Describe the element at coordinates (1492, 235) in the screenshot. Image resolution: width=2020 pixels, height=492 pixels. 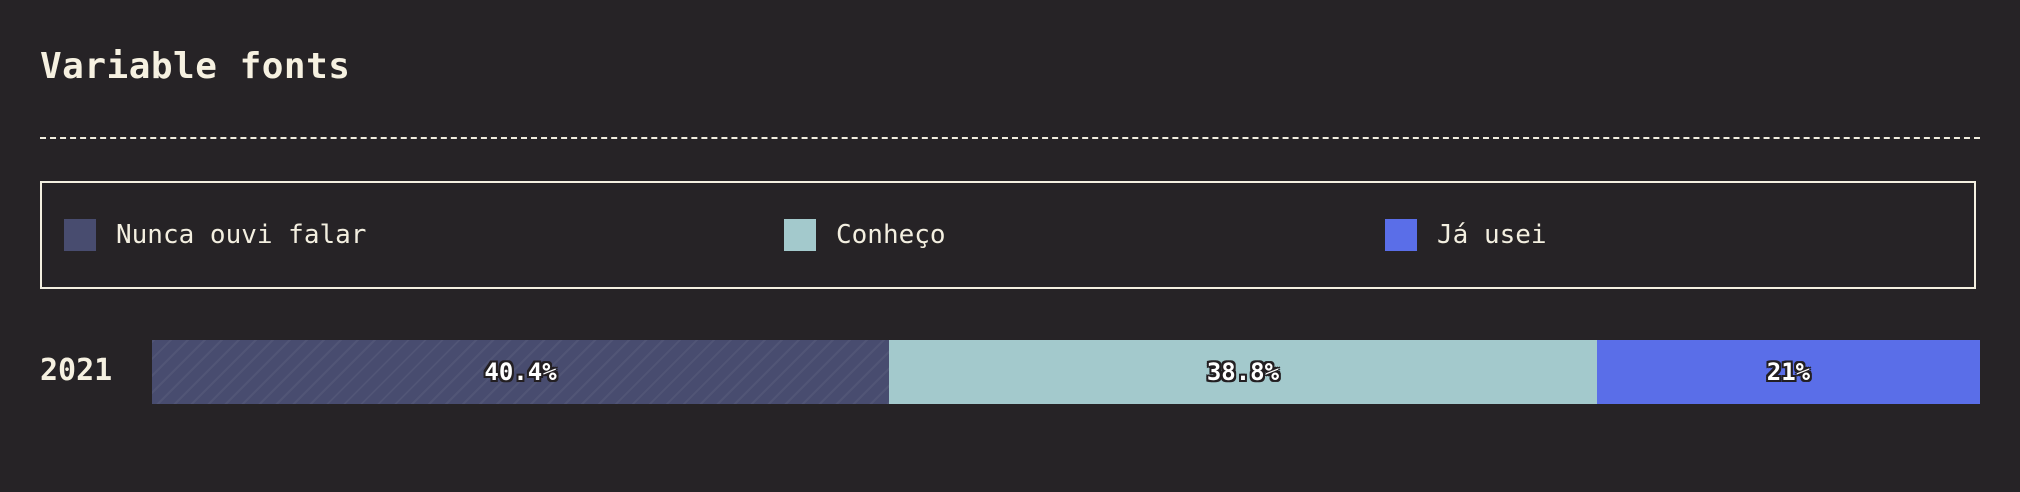
I see `legend-label: Já usei` at that location.